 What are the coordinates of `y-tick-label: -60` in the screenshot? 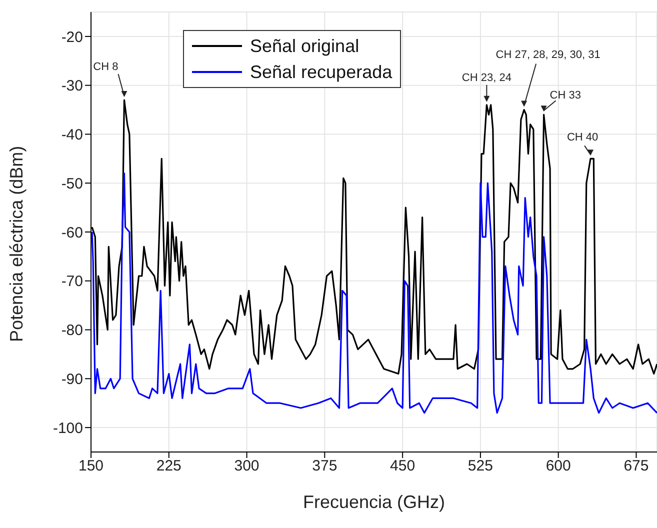 It's located at (72, 233).